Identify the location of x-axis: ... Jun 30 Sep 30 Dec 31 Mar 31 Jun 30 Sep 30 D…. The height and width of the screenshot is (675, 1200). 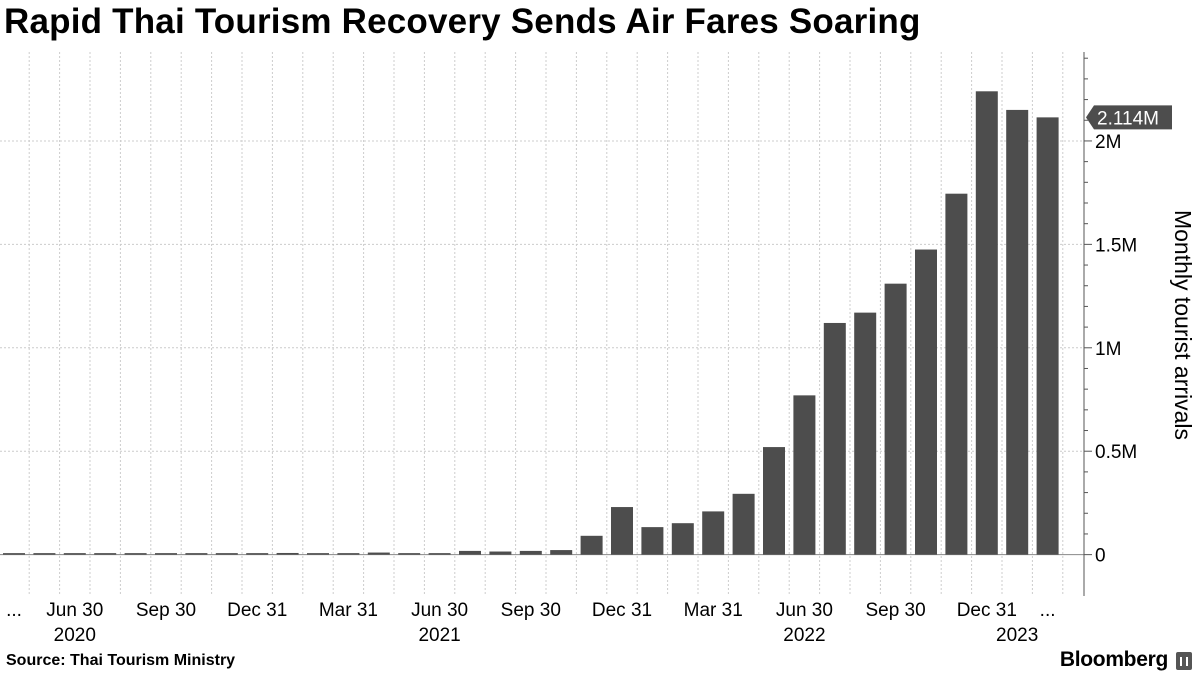
(530, 623).